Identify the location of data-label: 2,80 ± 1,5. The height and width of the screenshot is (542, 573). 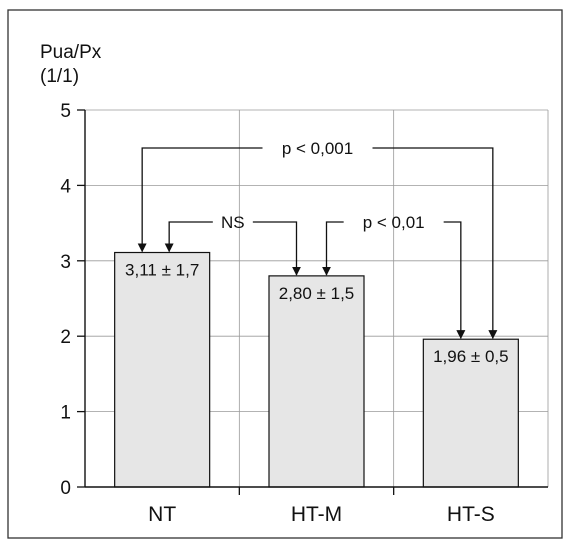
(317, 293).